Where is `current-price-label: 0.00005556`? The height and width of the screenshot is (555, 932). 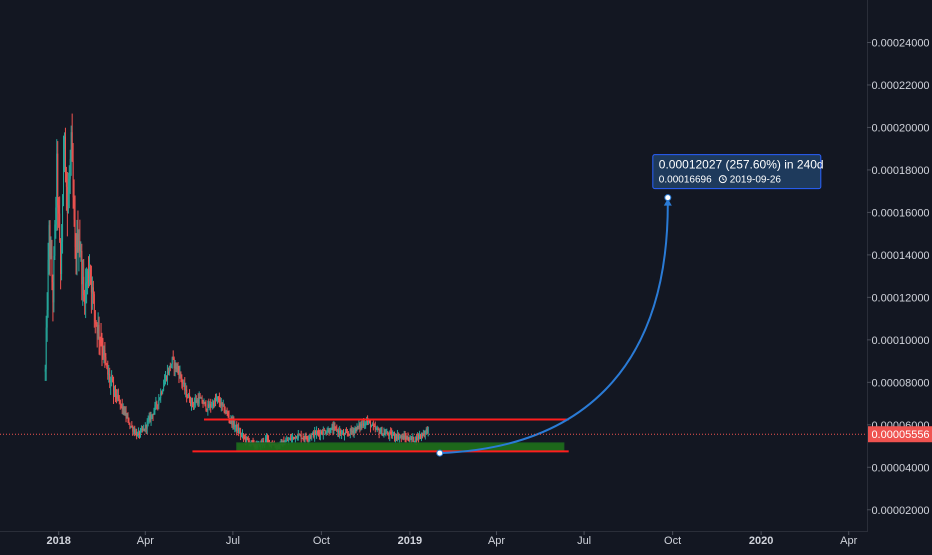 current-price-label: 0.00005556 is located at coordinates (900, 435).